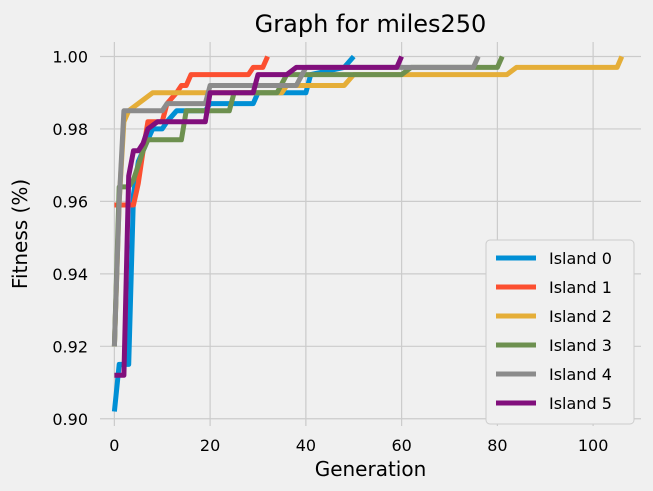 This screenshot has height=491, width=653. What do you see at coordinates (70, 56) in the screenshot?
I see `y-tick-label: 1.00` at bounding box center [70, 56].